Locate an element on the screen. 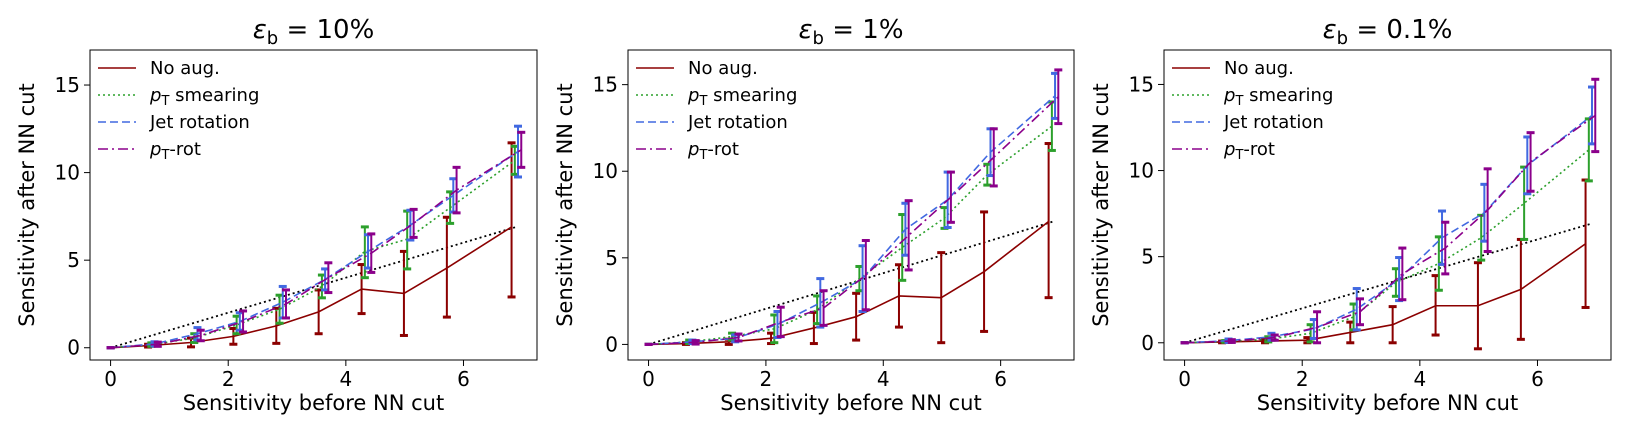 This screenshot has height=434, width=1627. chart-title: εb = 10% is located at coordinates (314, 32).